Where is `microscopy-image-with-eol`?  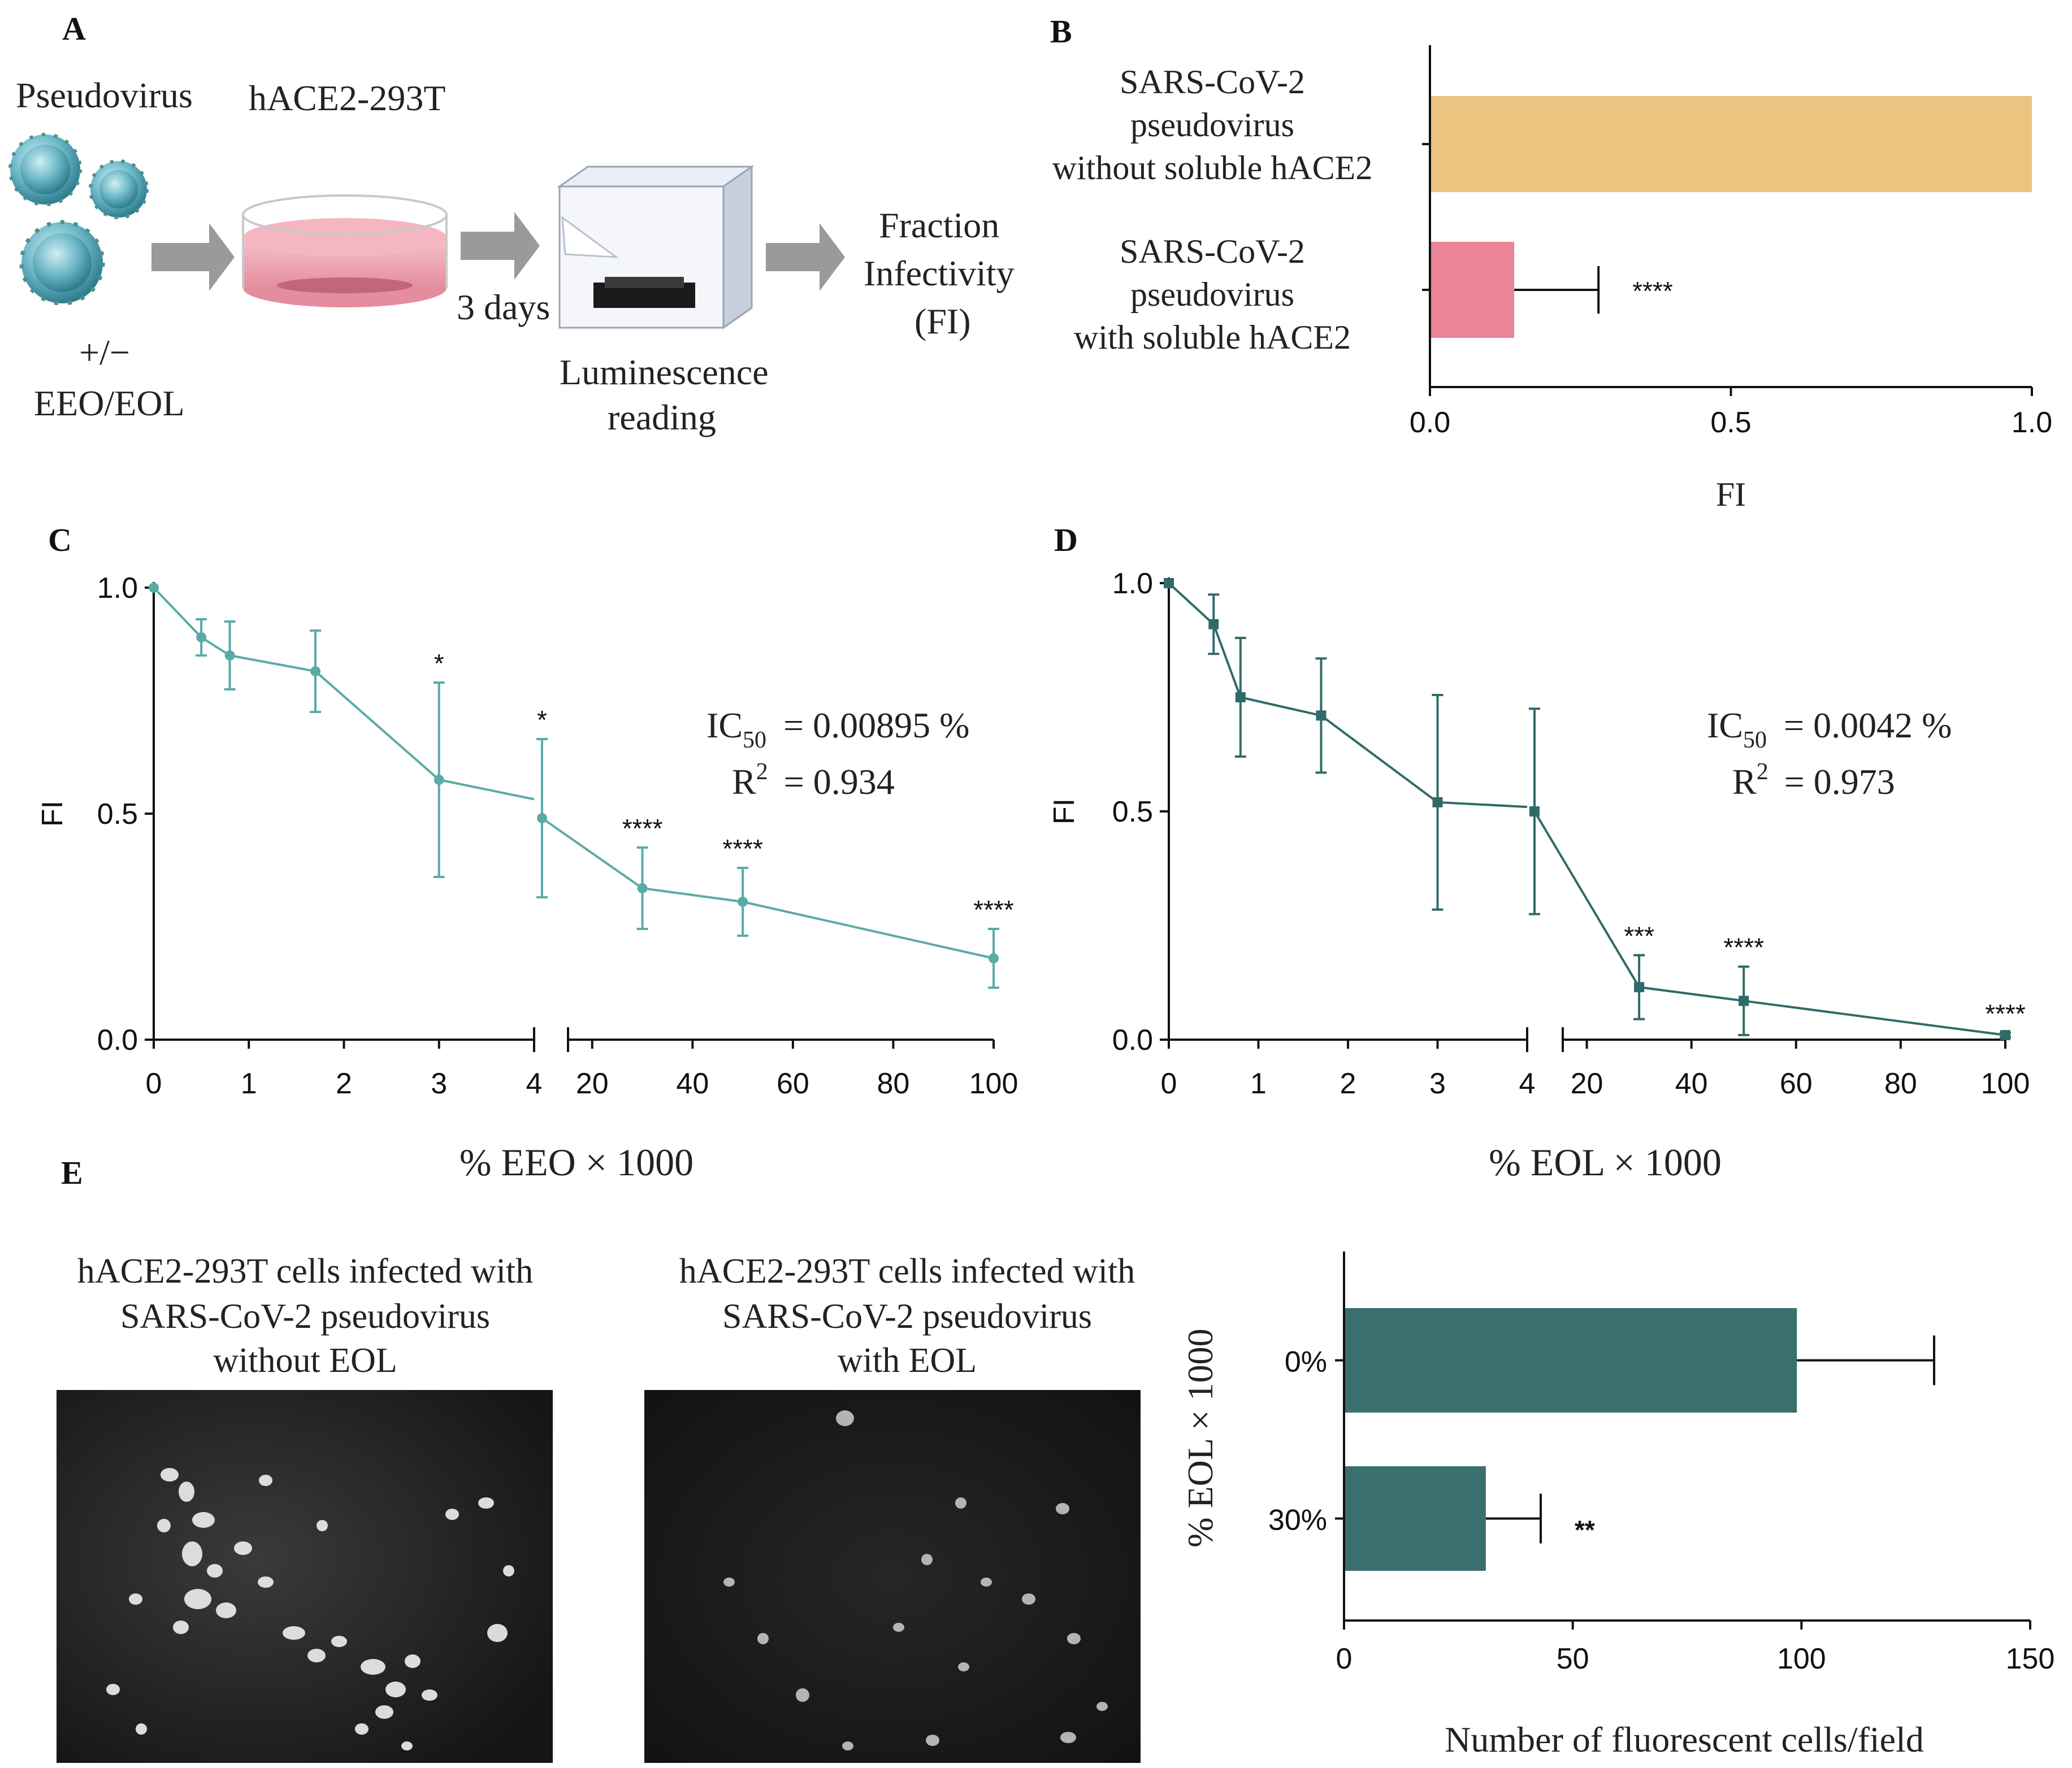 microscopy-image-with-eol is located at coordinates (893, 1576).